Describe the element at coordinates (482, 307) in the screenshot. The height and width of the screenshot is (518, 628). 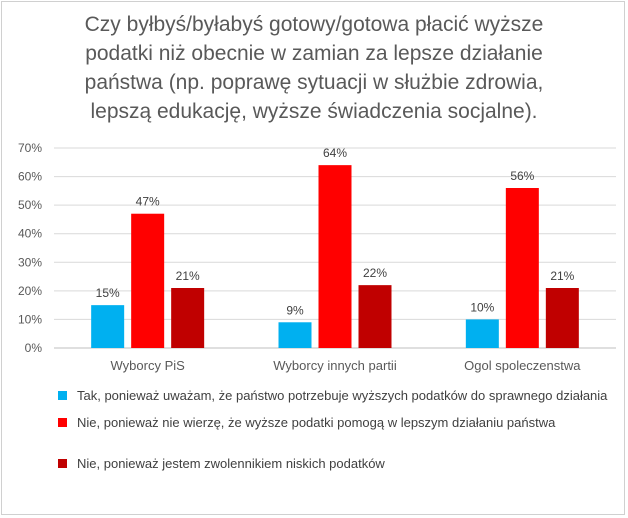
I see `data-label: 10%` at that location.